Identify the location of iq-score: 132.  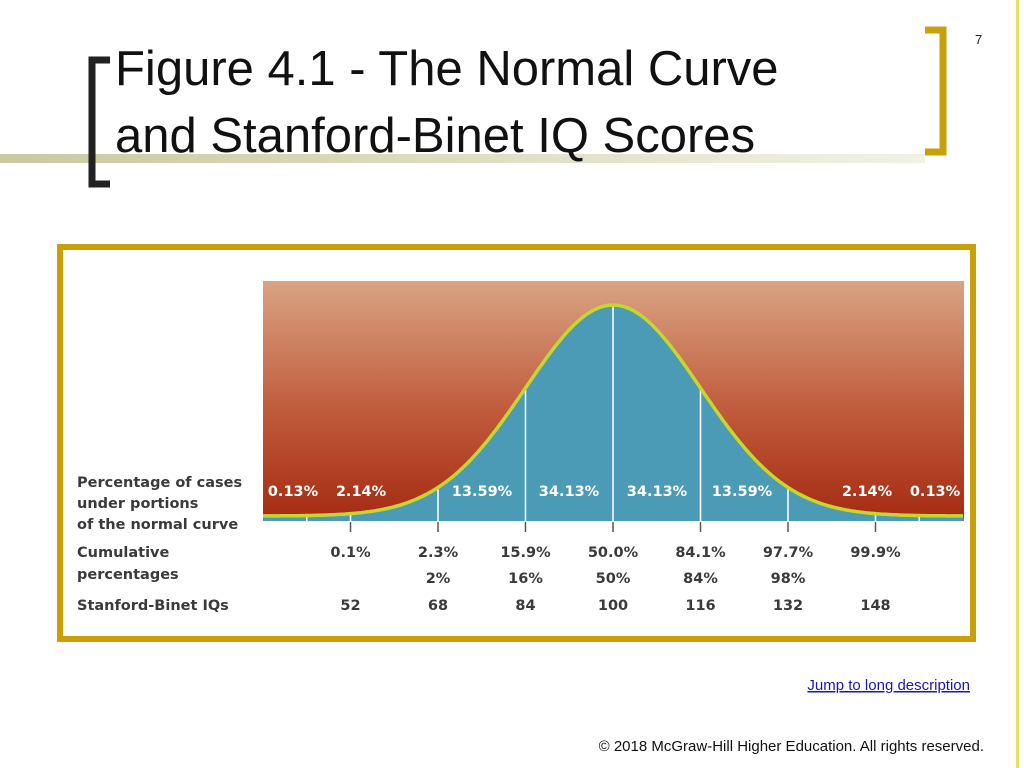
(788, 606).